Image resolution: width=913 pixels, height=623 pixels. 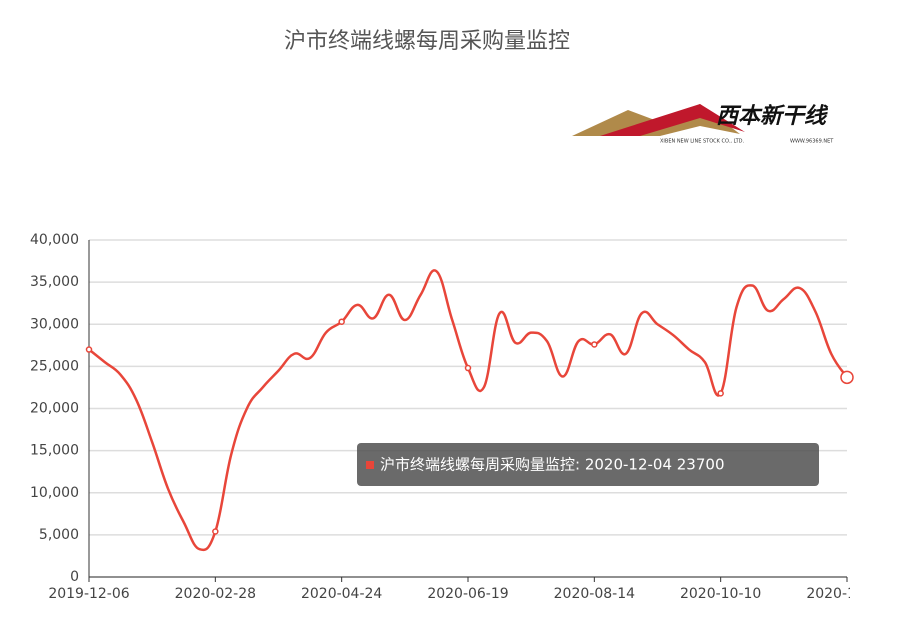 I want to click on tooltip-box, so click(x=588, y=464).